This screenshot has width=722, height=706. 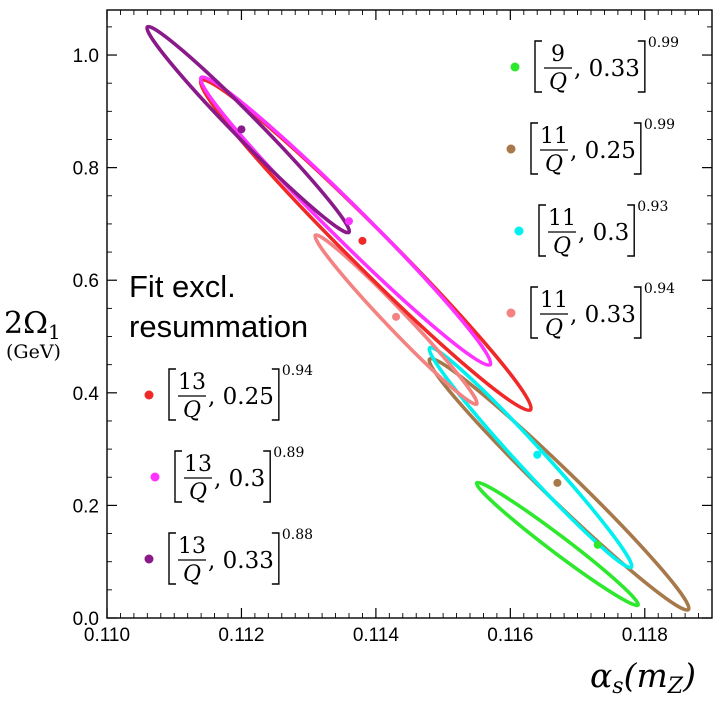 What do you see at coordinates (376, 635) in the screenshot?
I see `x-tick-label: 0.114` at bounding box center [376, 635].